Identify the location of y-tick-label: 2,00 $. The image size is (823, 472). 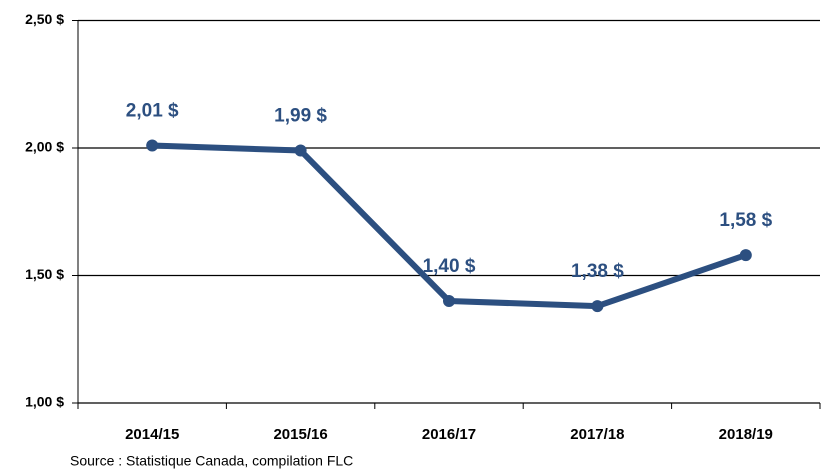
(44, 147).